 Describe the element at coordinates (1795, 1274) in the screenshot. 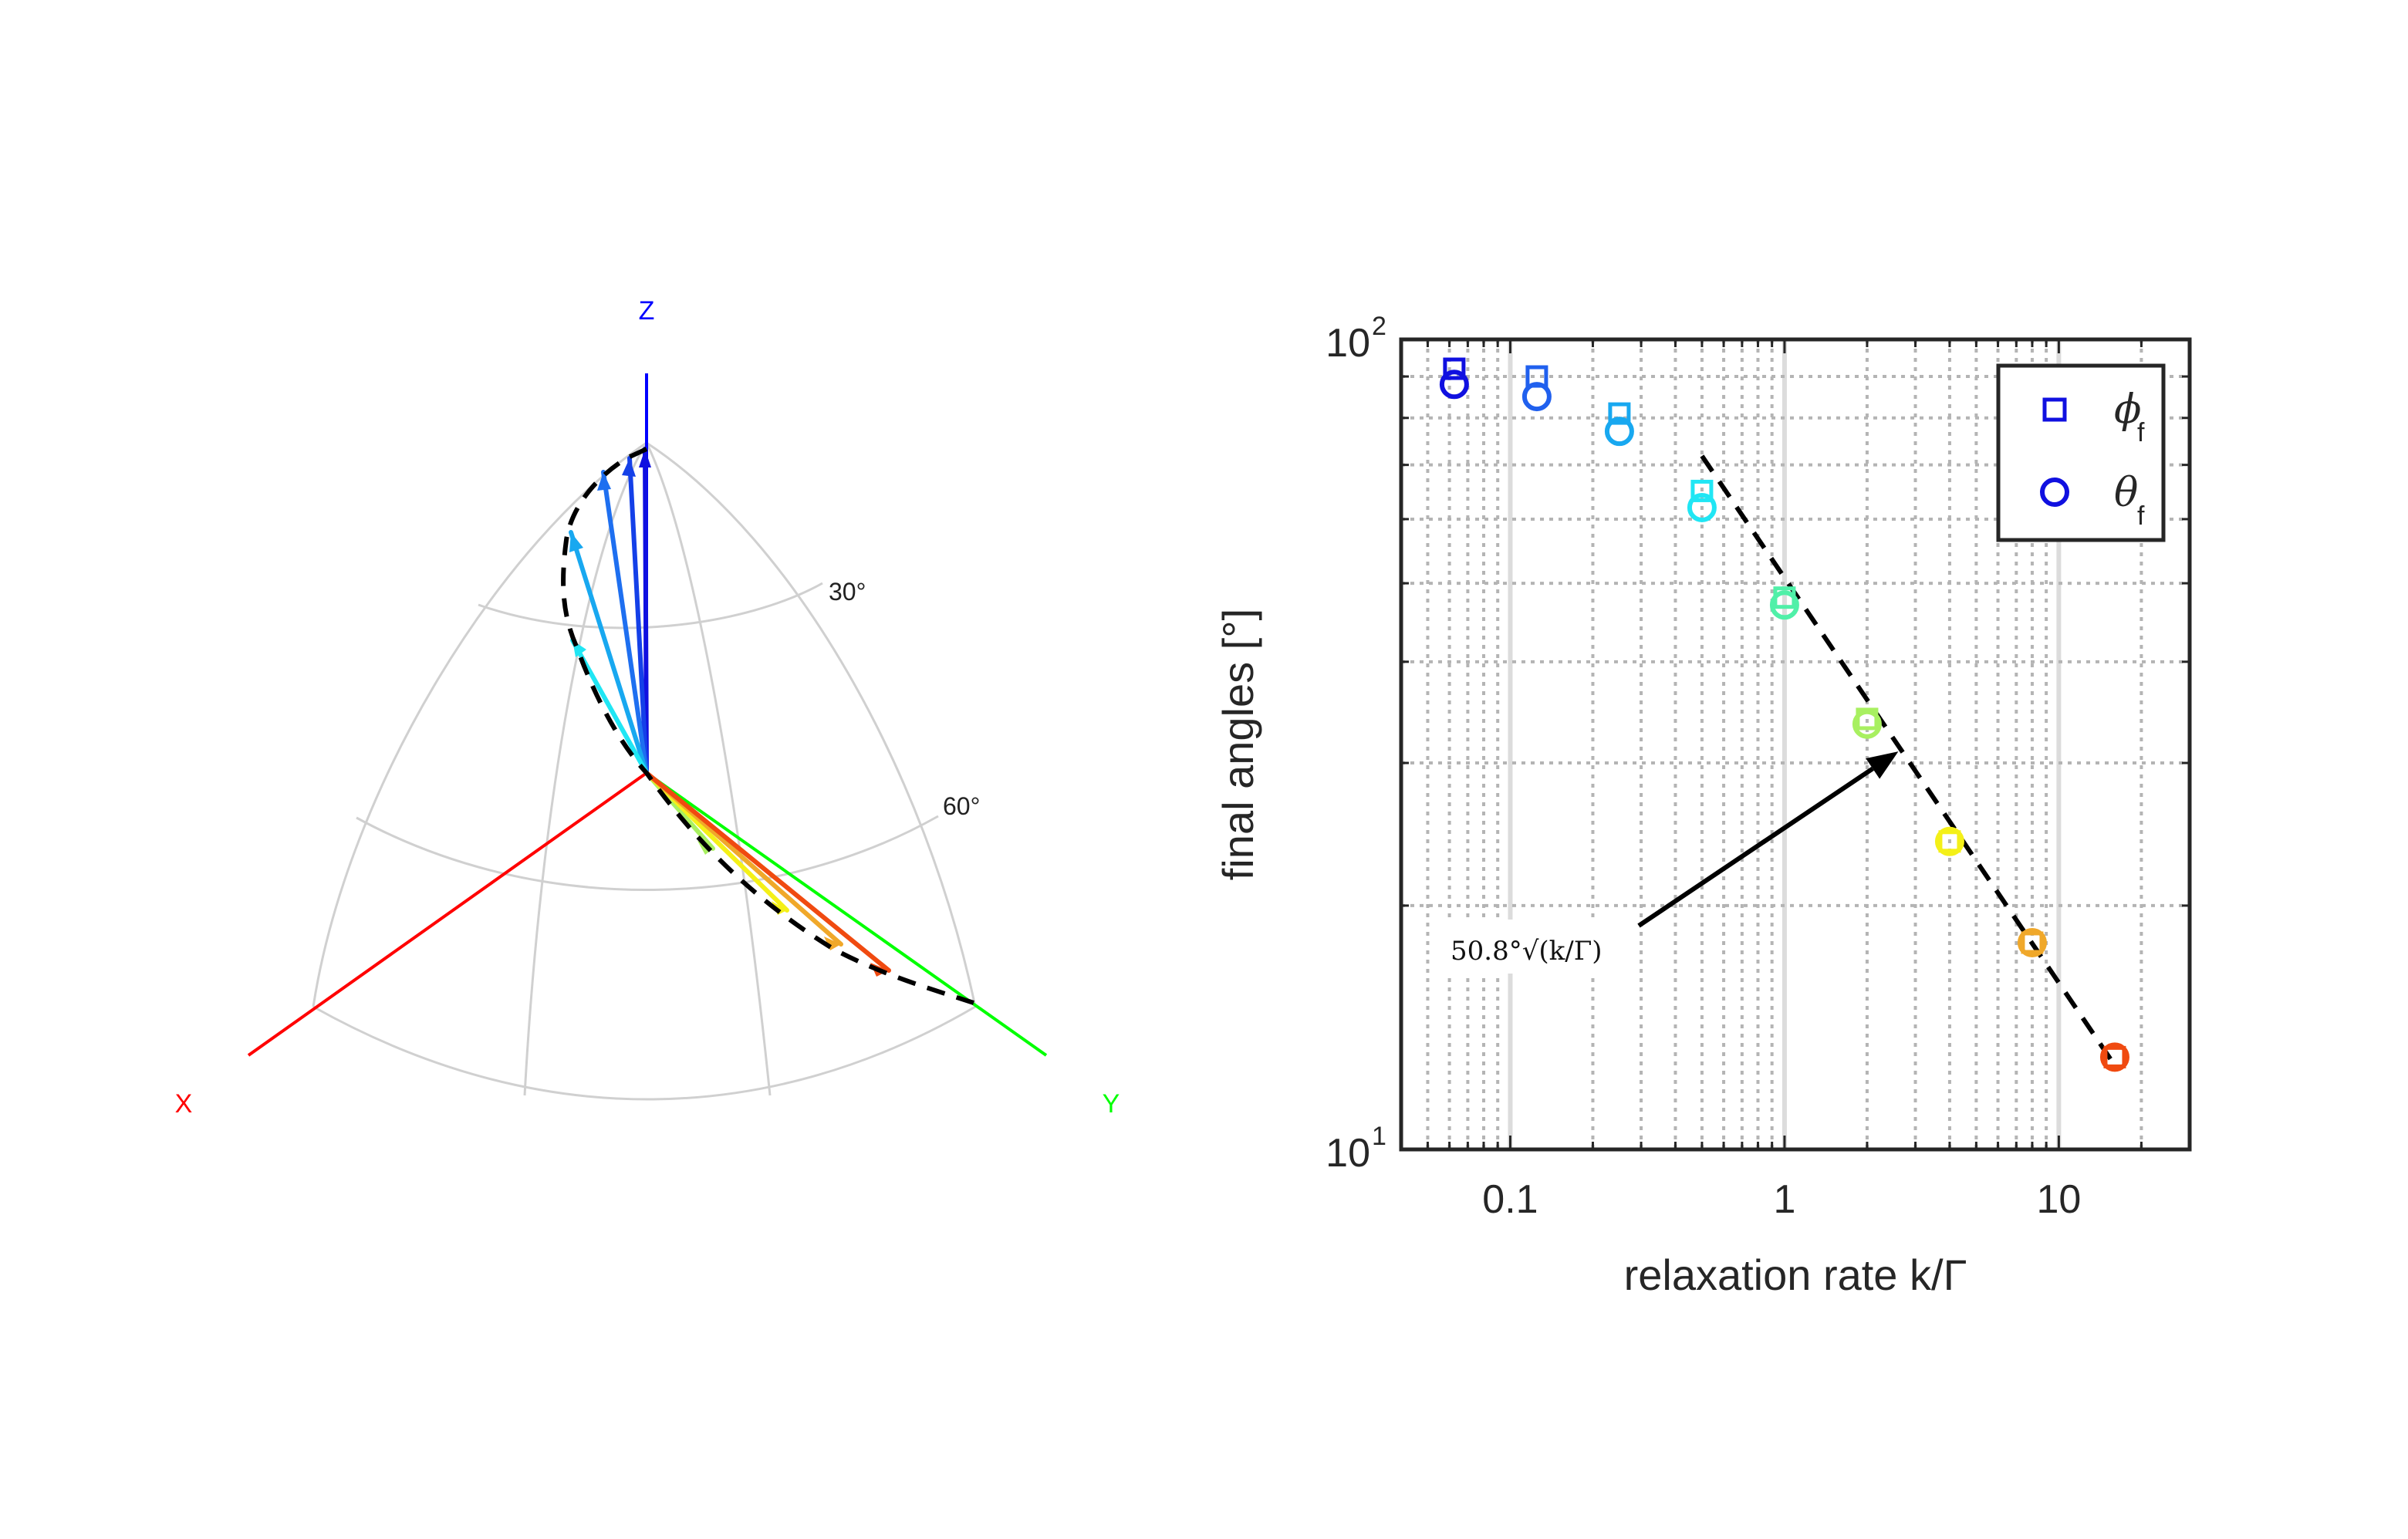

I see `x-axis-title: relaxation rate k/Γ` at that location.